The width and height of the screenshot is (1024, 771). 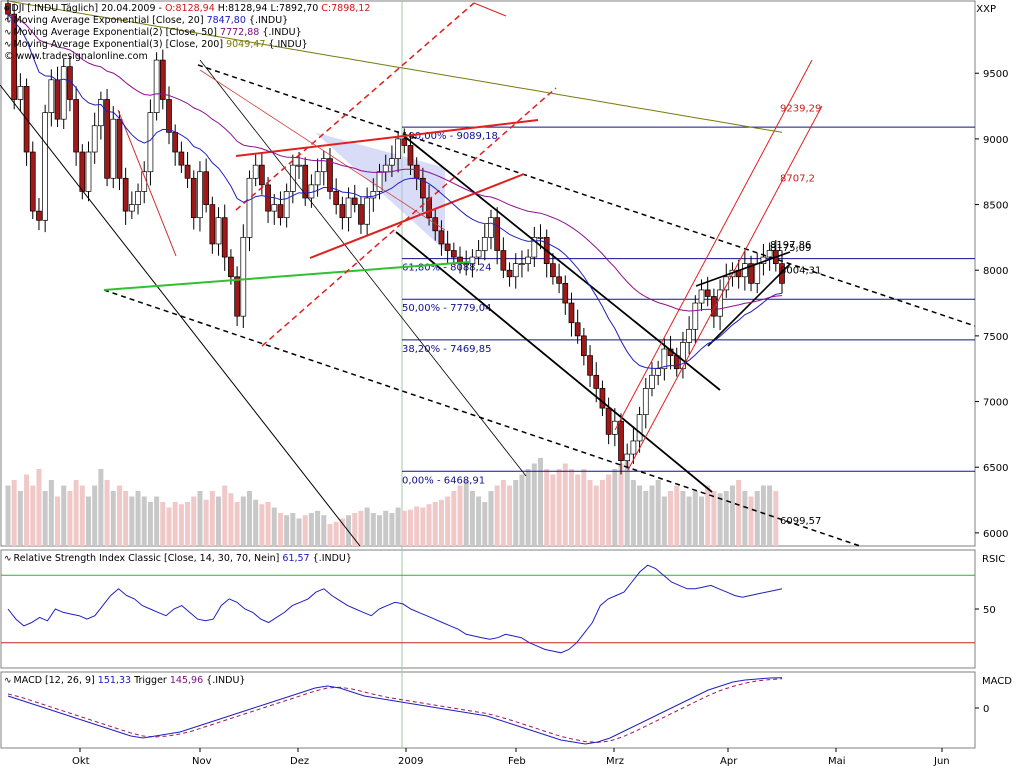 I want to click on x-tick-label: Nov, so click(x=202, y=761).